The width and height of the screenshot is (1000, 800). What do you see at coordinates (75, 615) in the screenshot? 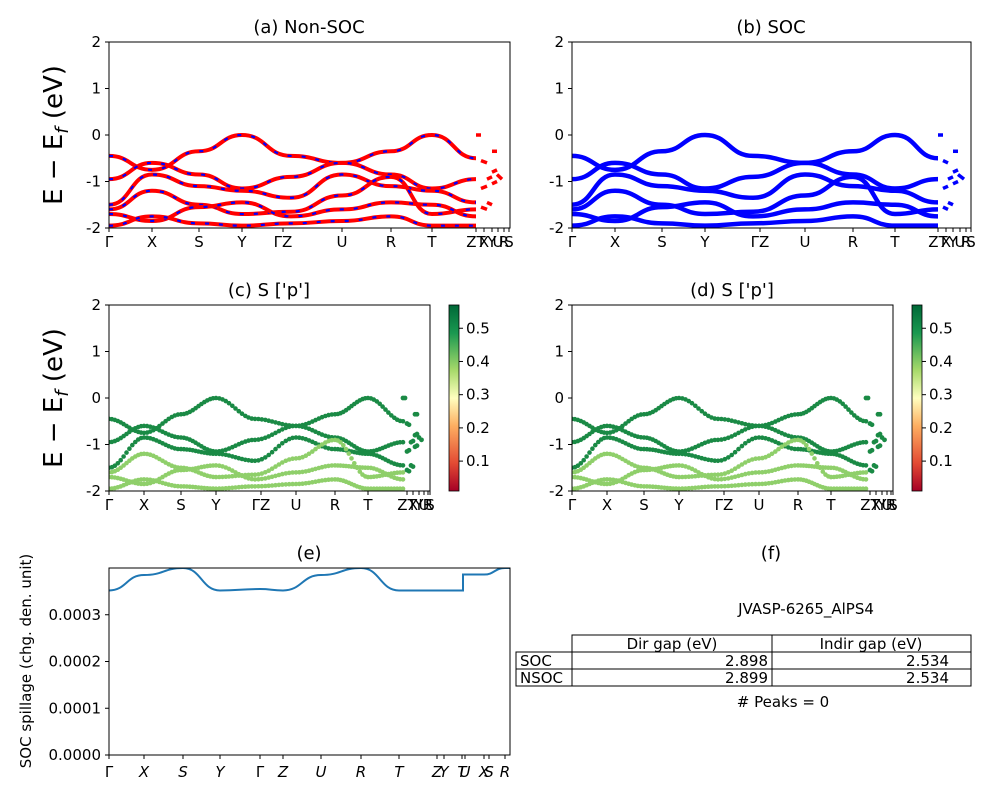
I see `y-tick-label: 0.0003` at bounding box center [75, 615].